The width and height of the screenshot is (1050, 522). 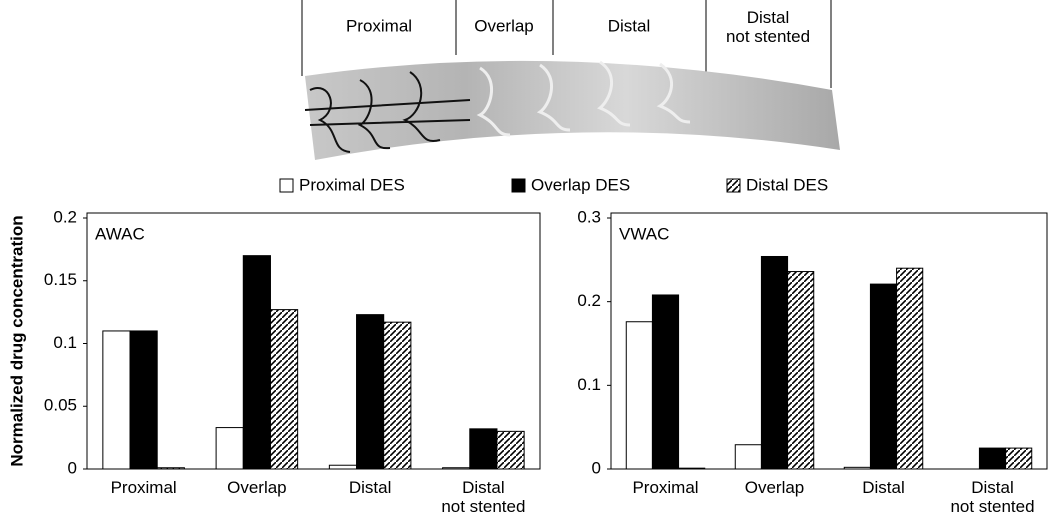 I want to click on y-tick-label: 0.05, so click(x=60, y=405).